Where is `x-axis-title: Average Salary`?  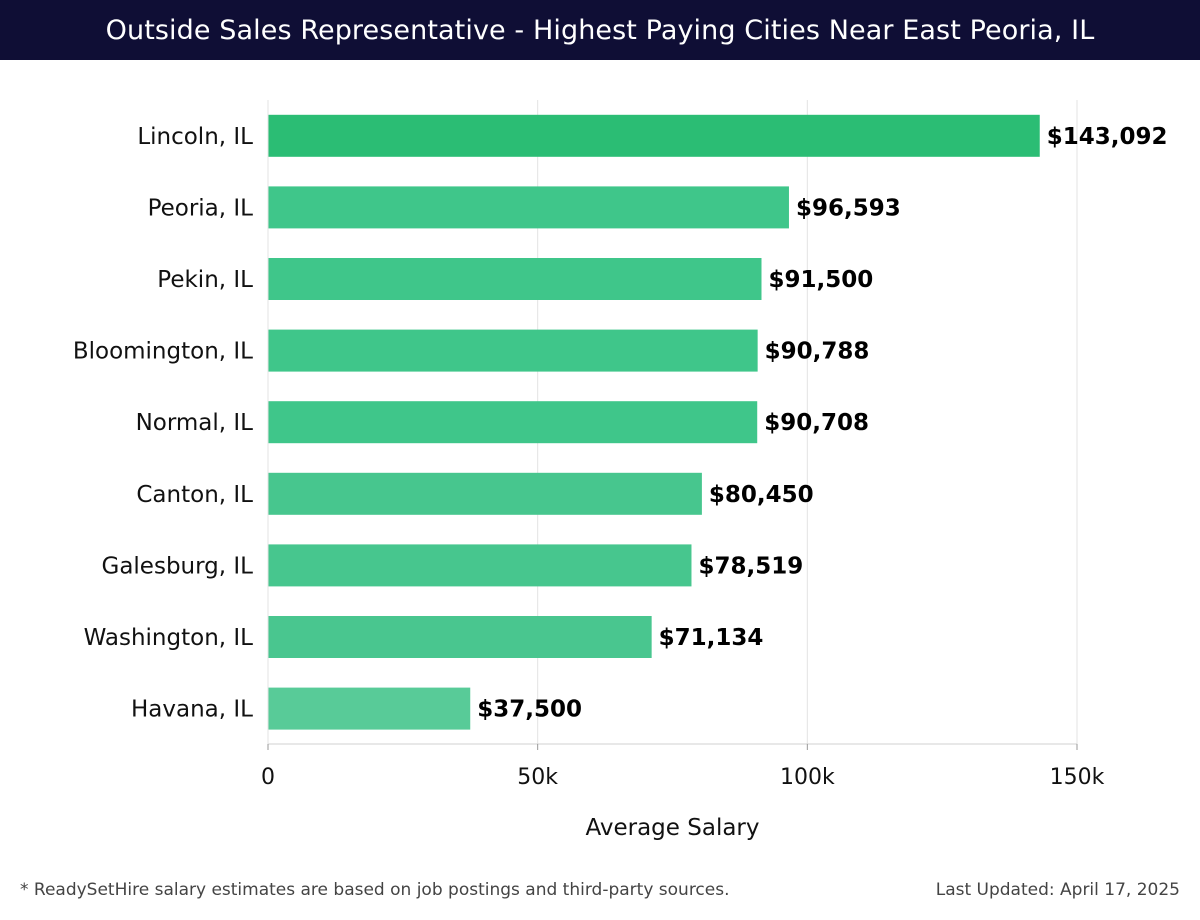 x-axis-title: Average Salary is located at coordinates (672, 828).